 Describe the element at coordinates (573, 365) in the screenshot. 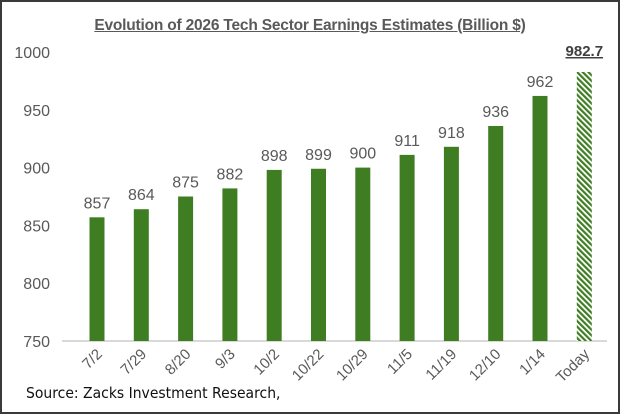

I see `x-tick-label: Today` at that location.